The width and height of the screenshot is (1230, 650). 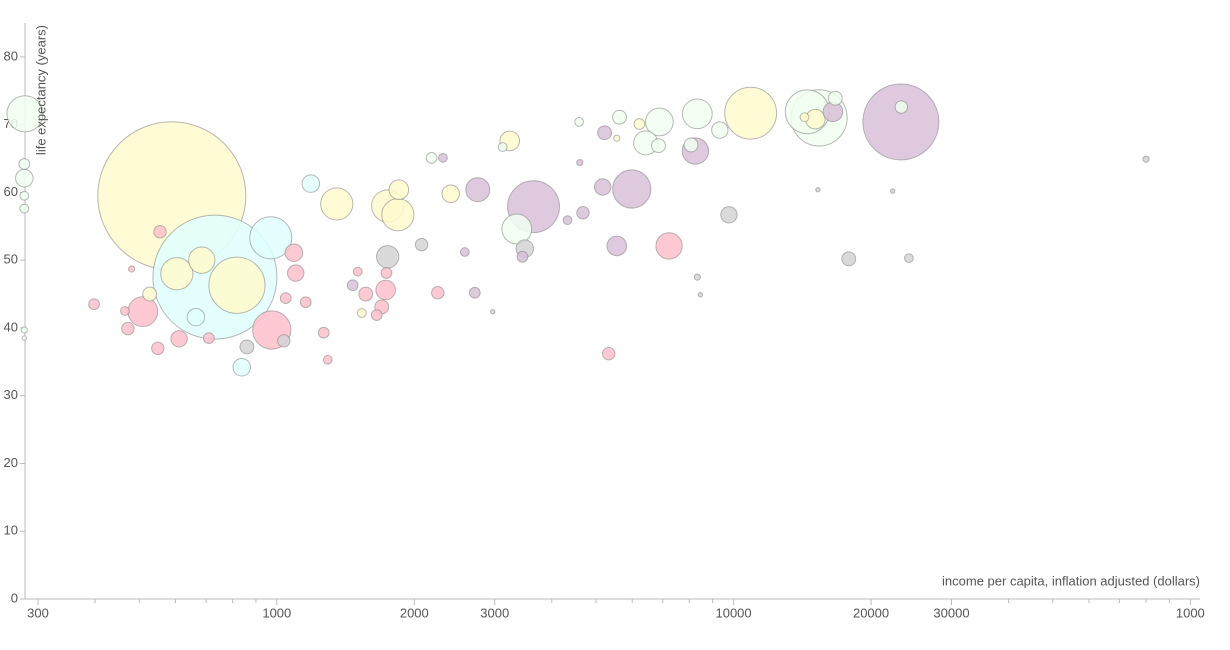 What do you see at coordinates (414, 612) in the screenshot?
I see `x-tick-label: 2000` at bounding box center [414, 612].